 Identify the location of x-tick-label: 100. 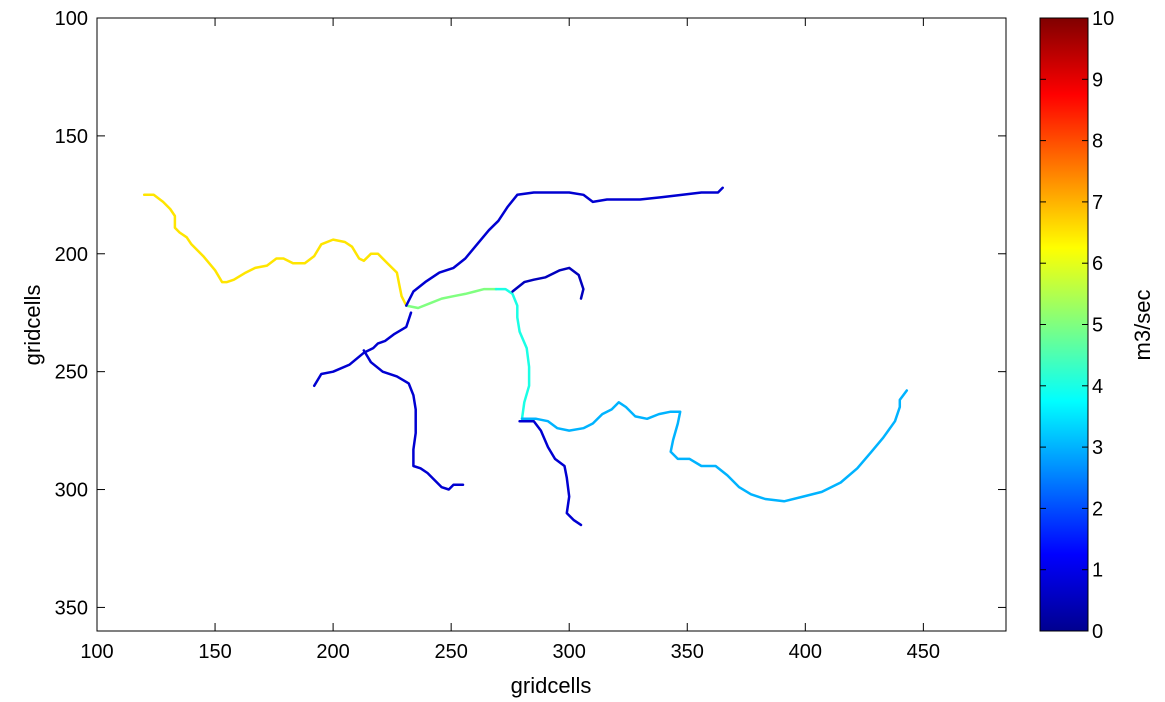
(96, 652).